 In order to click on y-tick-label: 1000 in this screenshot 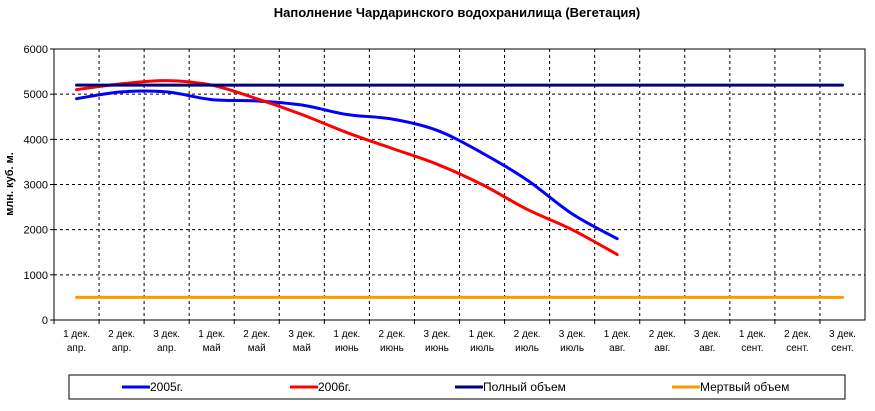, I will do `click(36, 276)`.